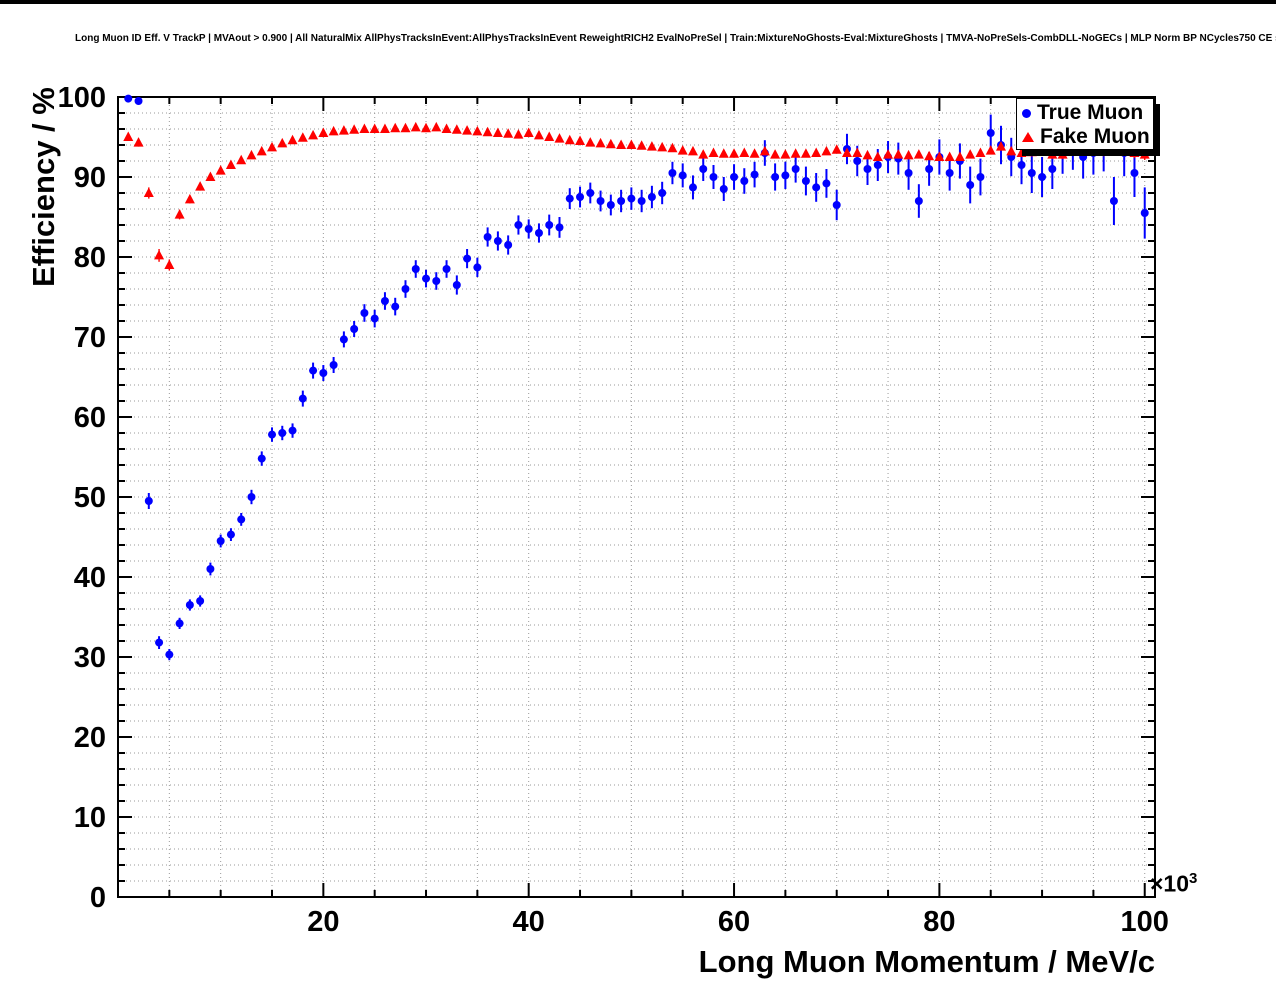 The height and width of the screenshot is (996, 1276). I want to click on x-axis-title: Long Muon Momentum / MeV/c, so click(926, 961).